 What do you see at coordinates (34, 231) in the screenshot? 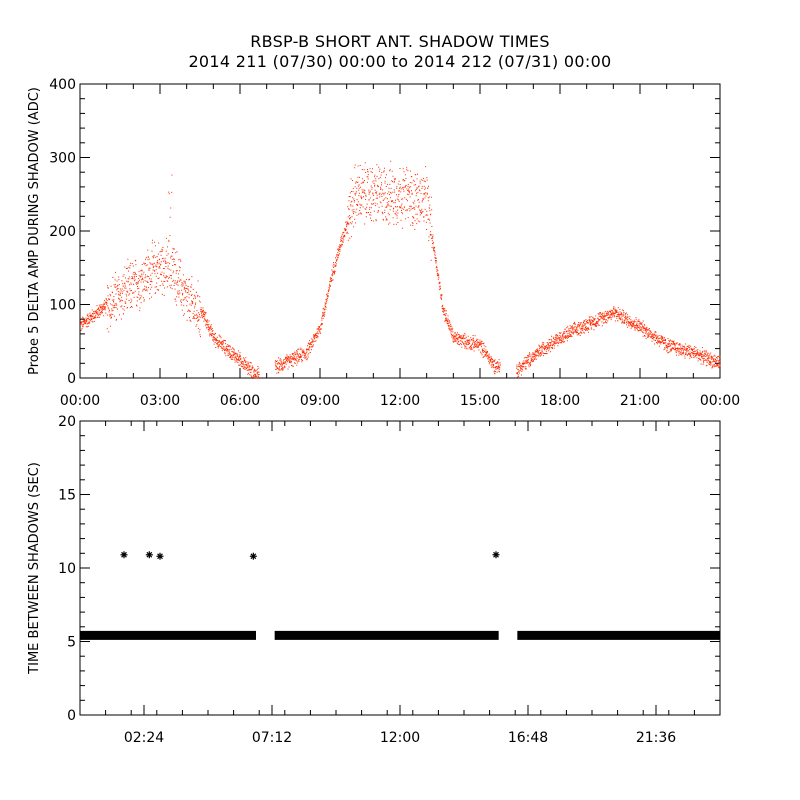
I see `top-ylabel: Probe 5 DELTA AMP DURING SHADOW (ADC)` at bounding box center [34, 231].